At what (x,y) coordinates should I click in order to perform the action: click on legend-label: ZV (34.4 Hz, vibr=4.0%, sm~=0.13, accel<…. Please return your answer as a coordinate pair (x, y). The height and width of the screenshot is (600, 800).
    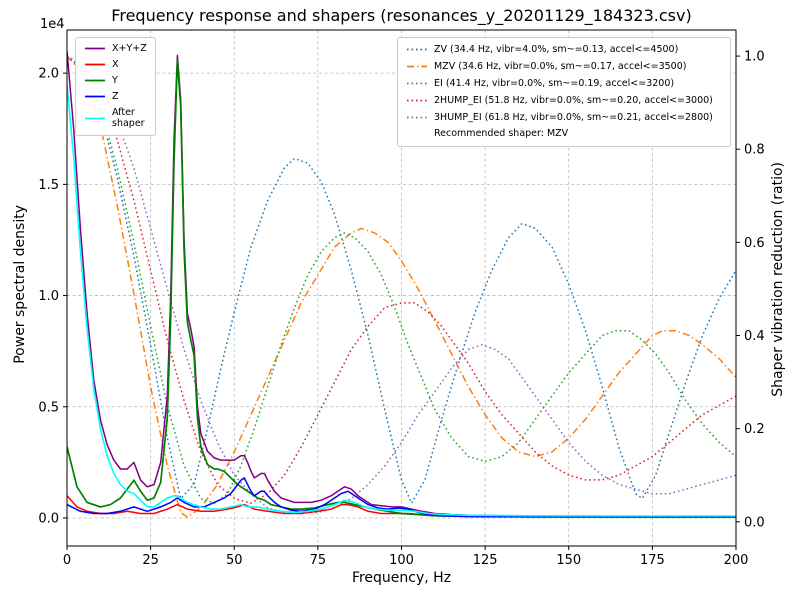
    Looking at the image, I should click on (556, 49).